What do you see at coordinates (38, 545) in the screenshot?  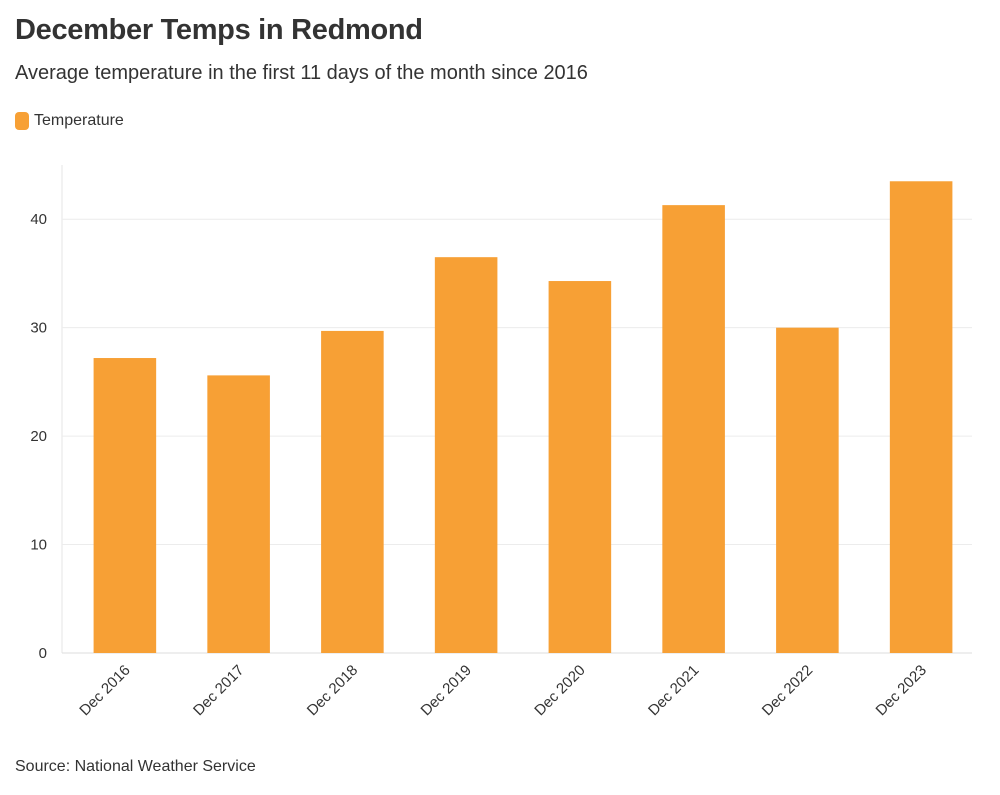 I see `y-tick-label: 10` at bounding box center [38, 545].